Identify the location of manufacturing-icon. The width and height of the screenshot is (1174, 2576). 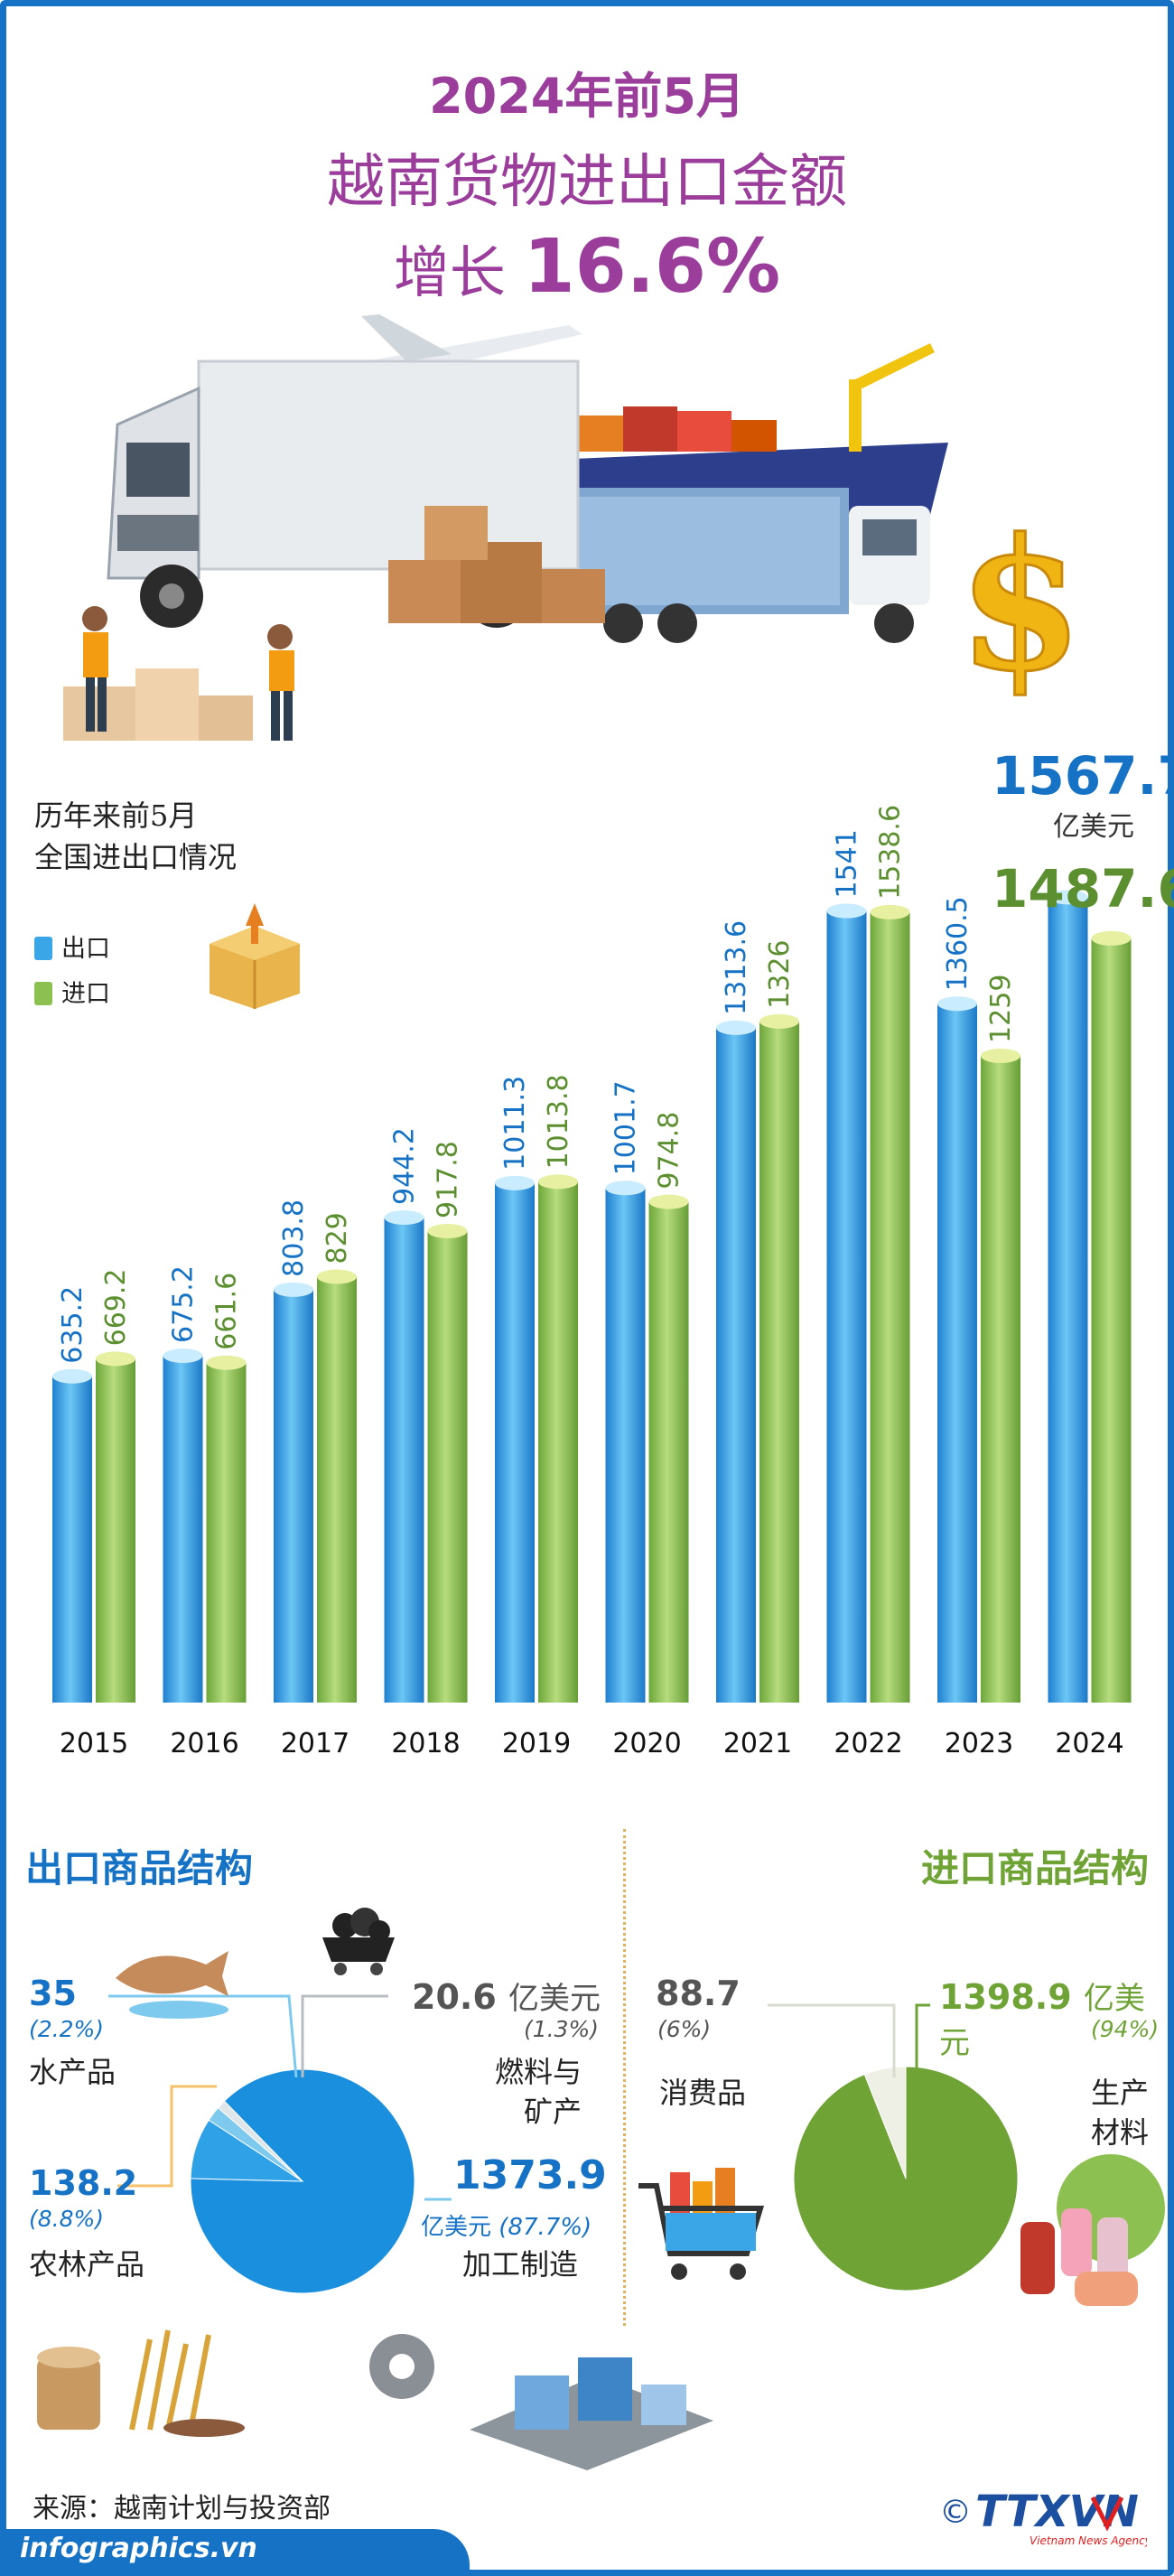
(541, 2402).